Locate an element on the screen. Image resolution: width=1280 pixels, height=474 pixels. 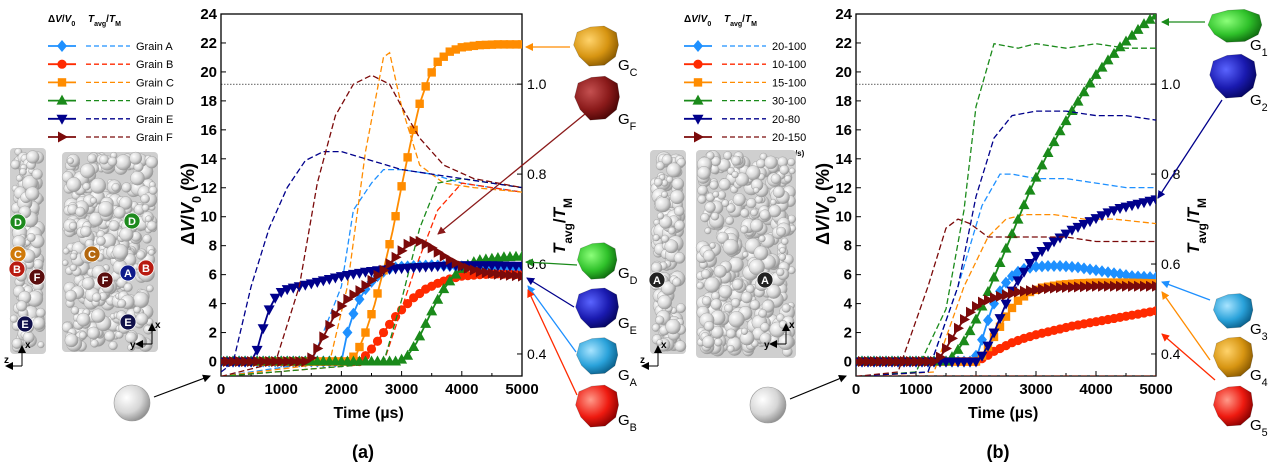
grain-marker-label: C is located at coordinates (18, 255).